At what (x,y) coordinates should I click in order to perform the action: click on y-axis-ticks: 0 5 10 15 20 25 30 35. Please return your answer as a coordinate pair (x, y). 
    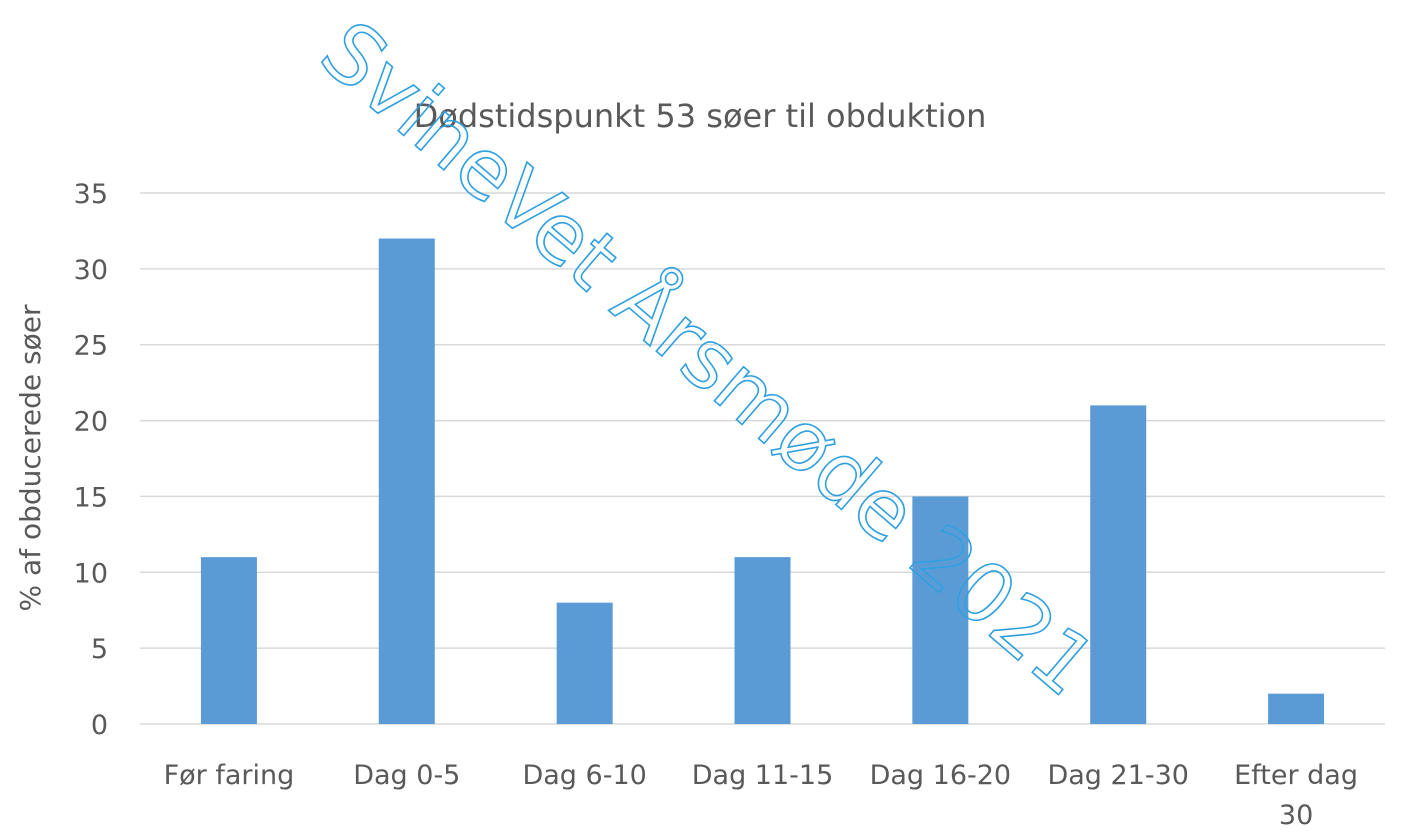
    Looking at the image, I should click on (91, 460).